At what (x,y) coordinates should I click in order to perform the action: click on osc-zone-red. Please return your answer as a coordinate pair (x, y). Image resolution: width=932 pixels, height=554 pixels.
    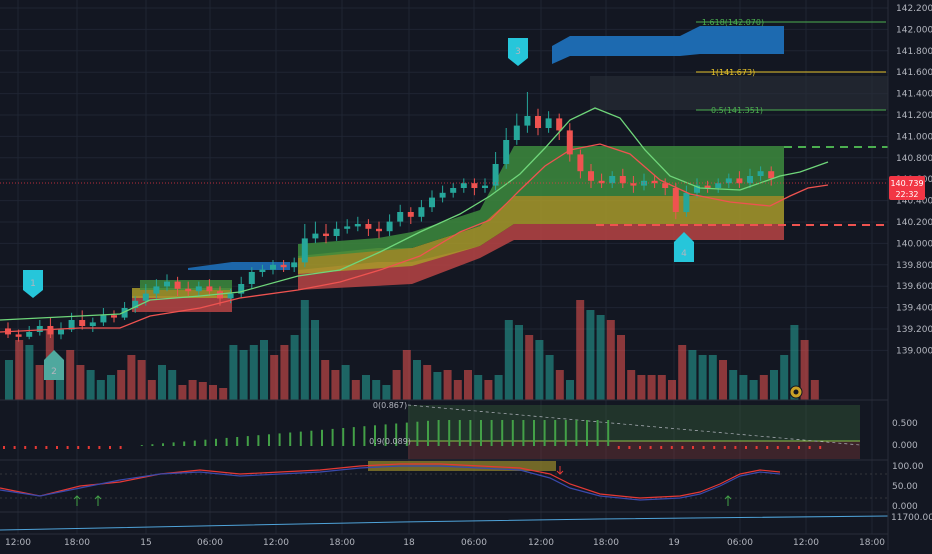
    Looking at the image, I should click on (634, 450).